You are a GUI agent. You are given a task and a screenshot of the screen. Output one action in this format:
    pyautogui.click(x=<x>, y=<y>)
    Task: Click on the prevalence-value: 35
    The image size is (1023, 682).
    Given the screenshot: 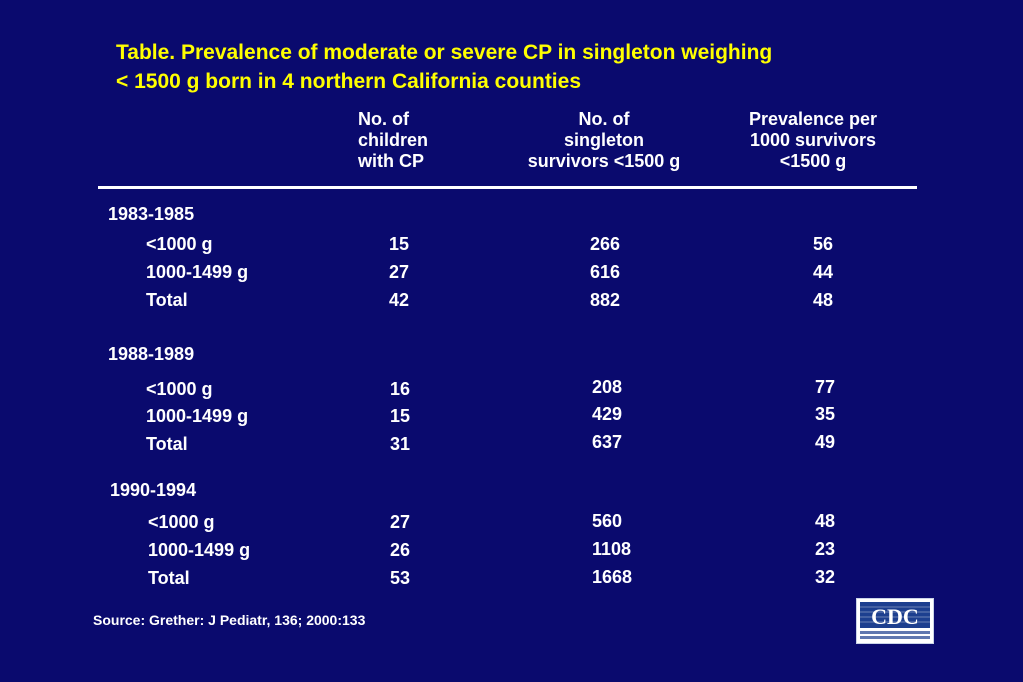 What is the action you would take?
    pyautogui.click(x=825, y=414)
    